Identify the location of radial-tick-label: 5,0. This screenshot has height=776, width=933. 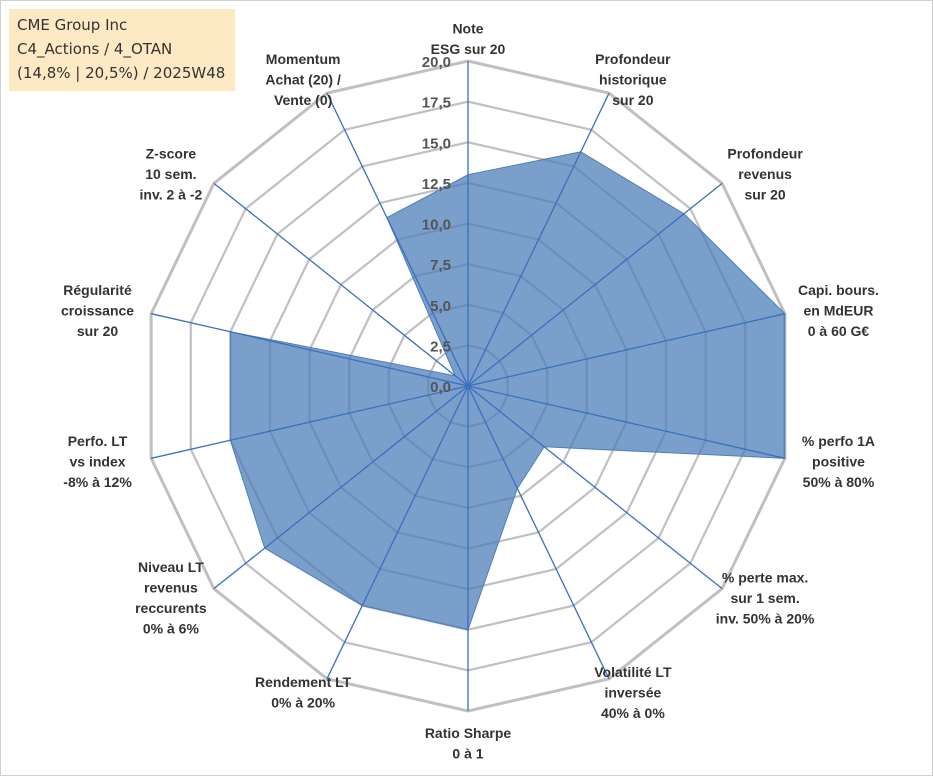
(440, 306).